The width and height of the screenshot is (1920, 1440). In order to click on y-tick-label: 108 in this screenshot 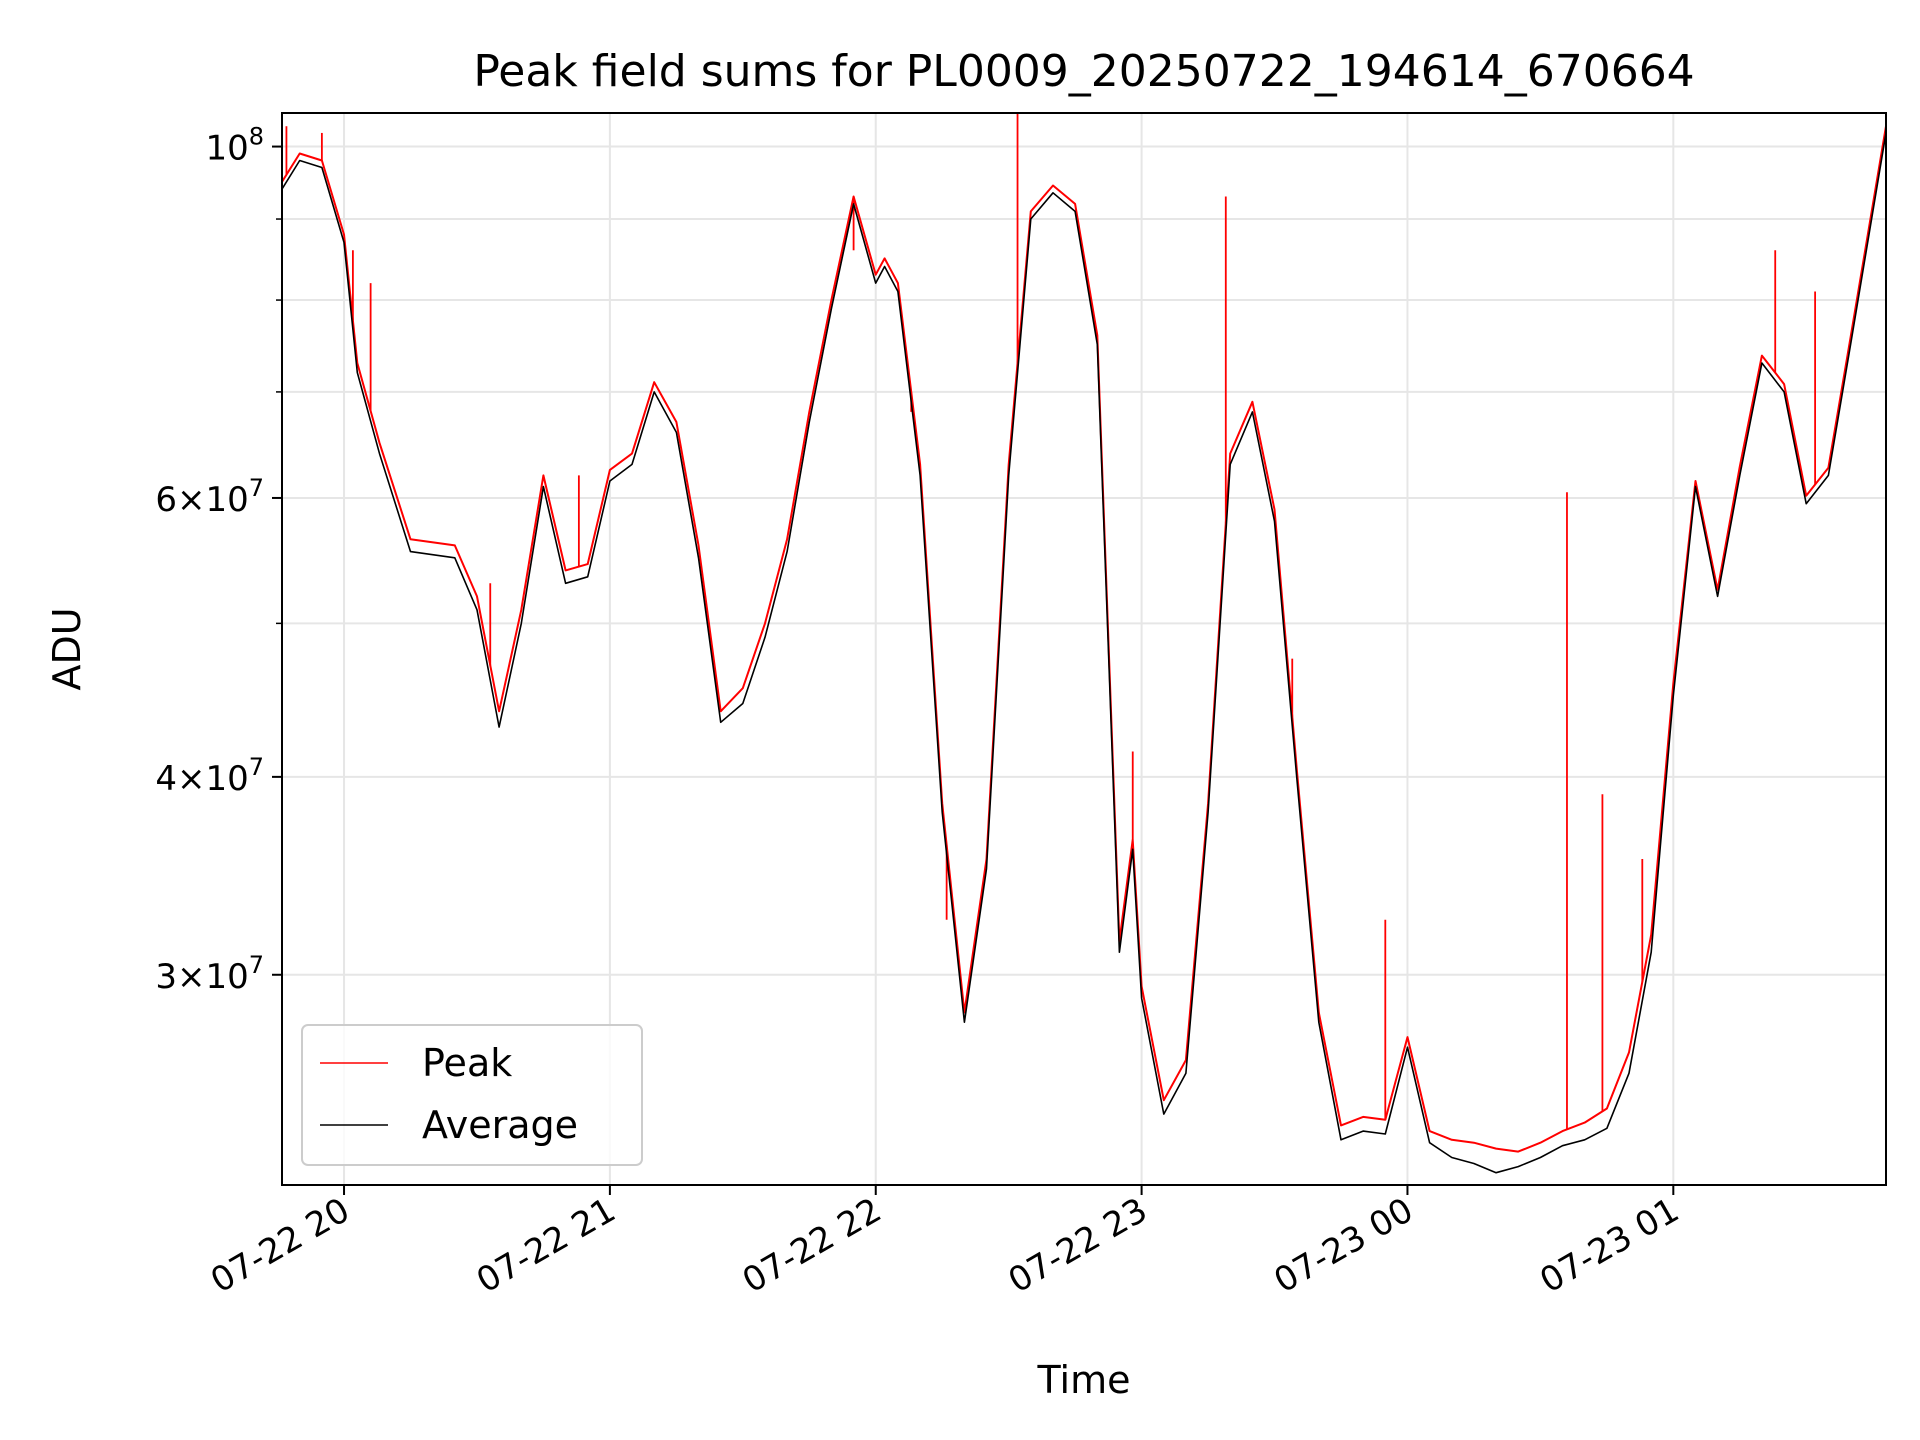, I will do `click(234, 146)`.